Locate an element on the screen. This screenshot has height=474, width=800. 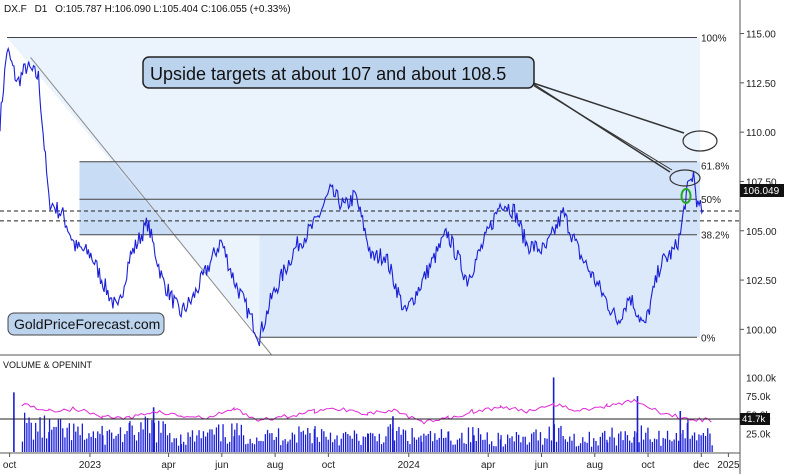
y-tick-label: 112.50 is located at coordinates (761, 84).